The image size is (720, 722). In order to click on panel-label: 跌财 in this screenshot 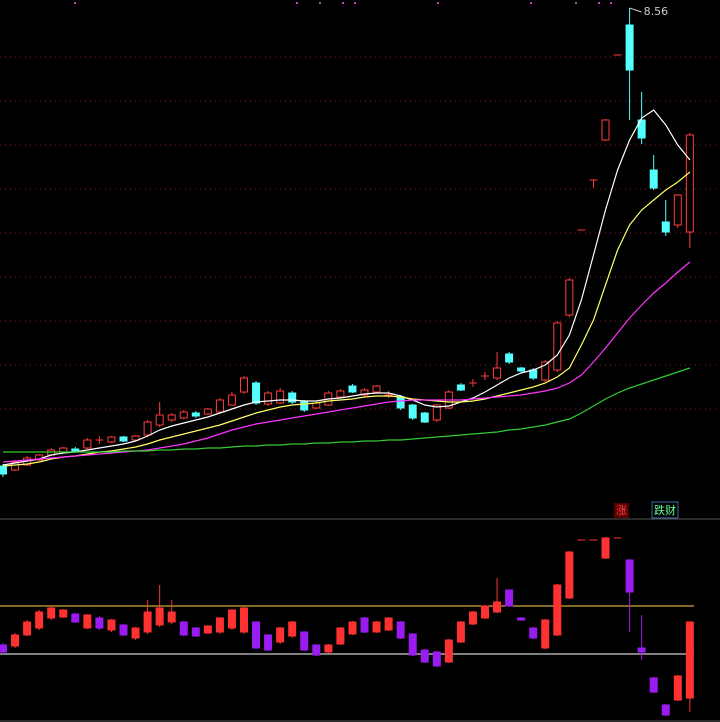, I will do `click(665, 510)`.